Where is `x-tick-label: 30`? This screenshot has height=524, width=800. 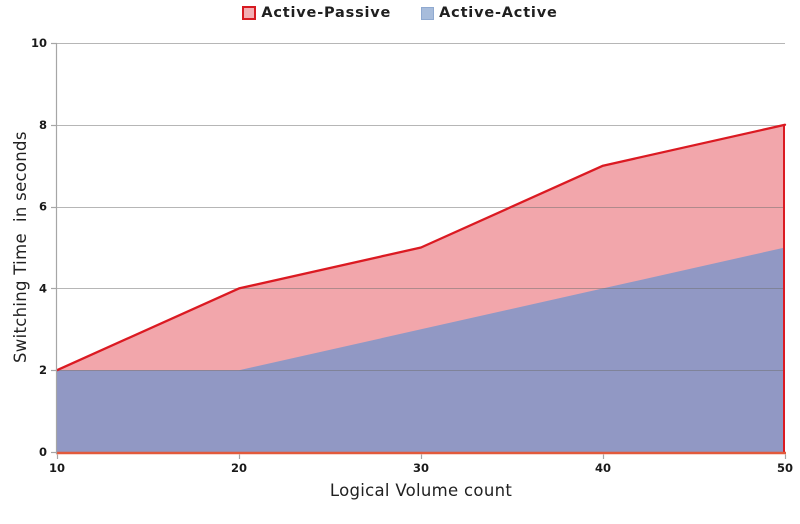 x-tick-label: 30 is located at coordinates (421, 468).